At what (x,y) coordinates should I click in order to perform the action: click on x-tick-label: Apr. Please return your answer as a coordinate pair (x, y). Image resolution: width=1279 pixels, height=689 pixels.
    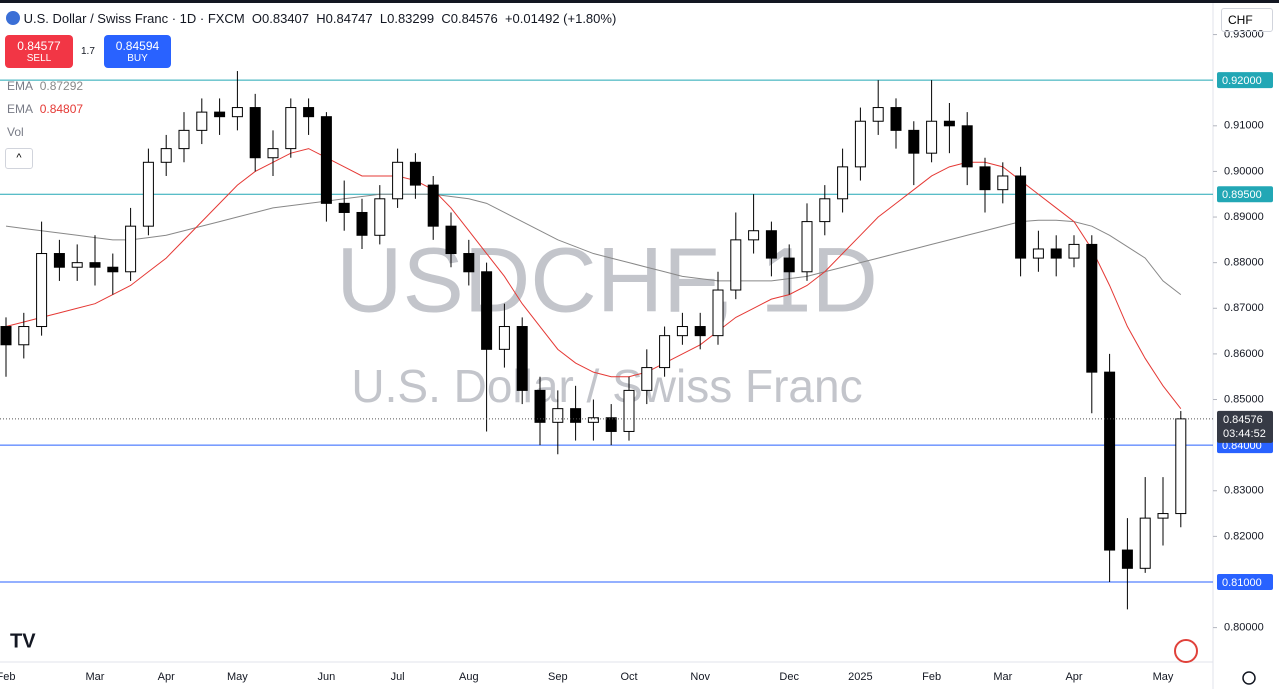
    Looking at the image, I should click on (166, 677).